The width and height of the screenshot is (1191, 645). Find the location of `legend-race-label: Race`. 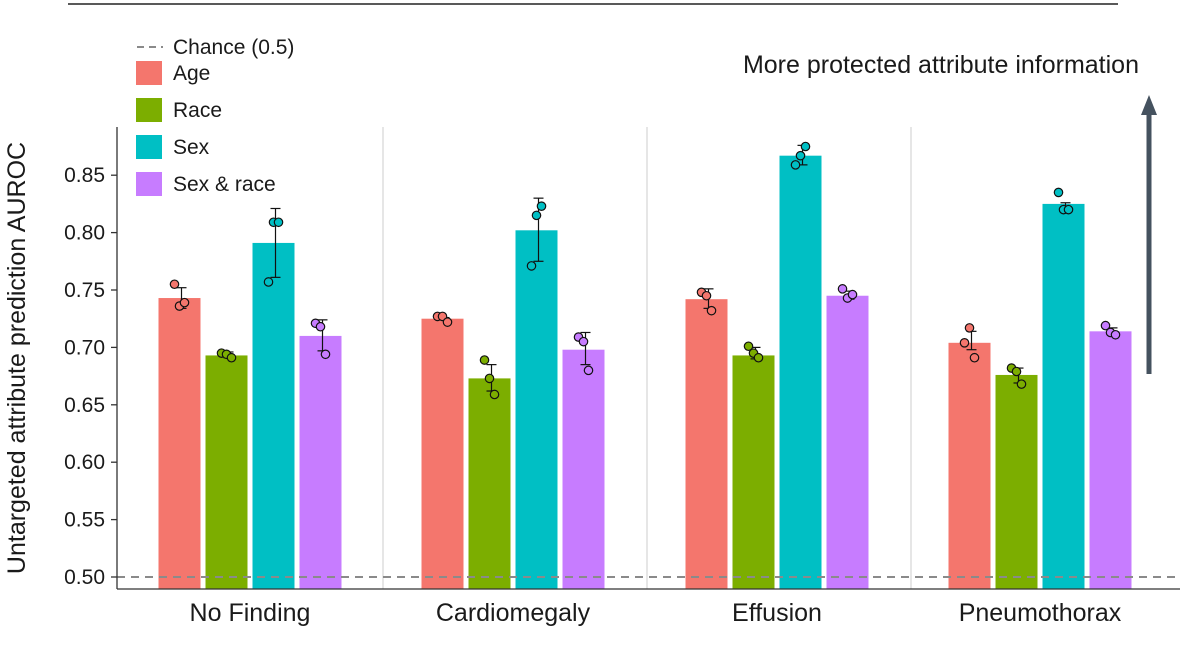

legend-race-label: Race is located at coordinates (197, 110).